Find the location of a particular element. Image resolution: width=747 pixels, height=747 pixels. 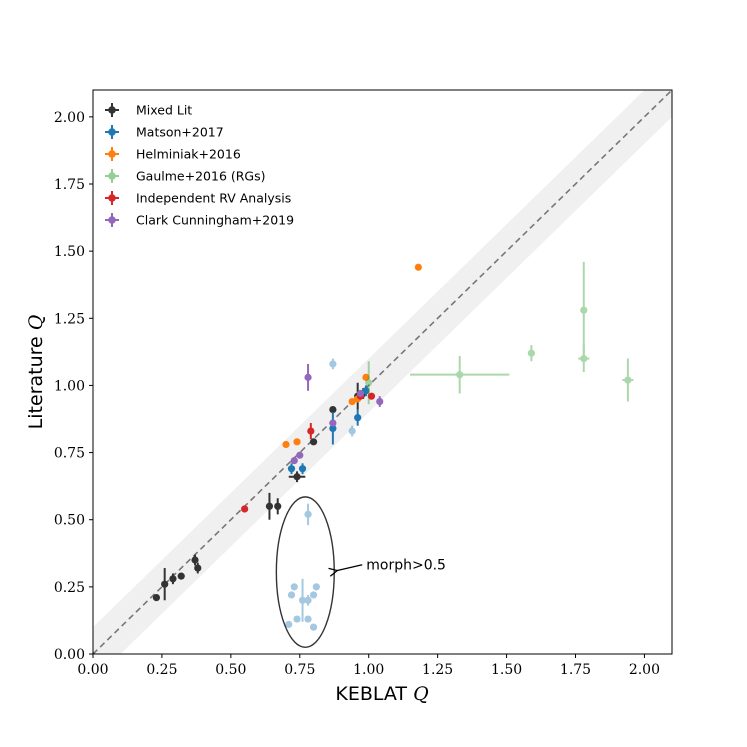

y-tick-label: 0.50 is located at coordinates (69, 521).